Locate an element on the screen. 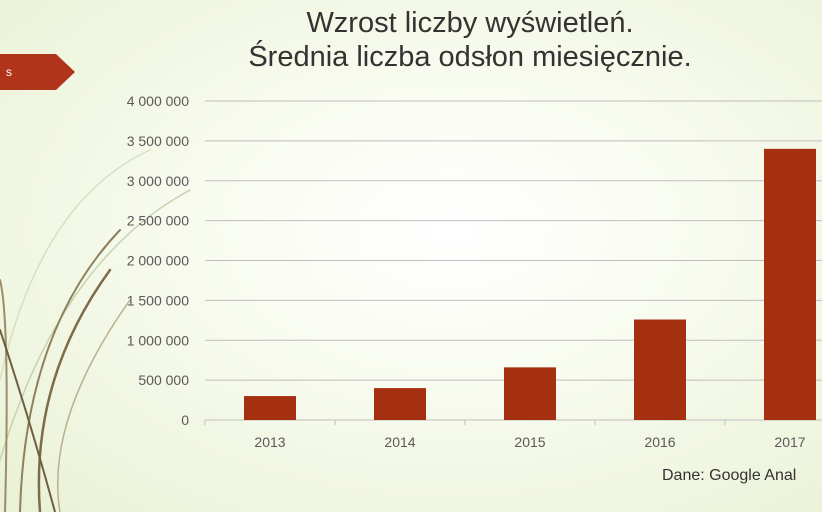  y-tick-label: 500 000 is located at coordinates (163, 380).